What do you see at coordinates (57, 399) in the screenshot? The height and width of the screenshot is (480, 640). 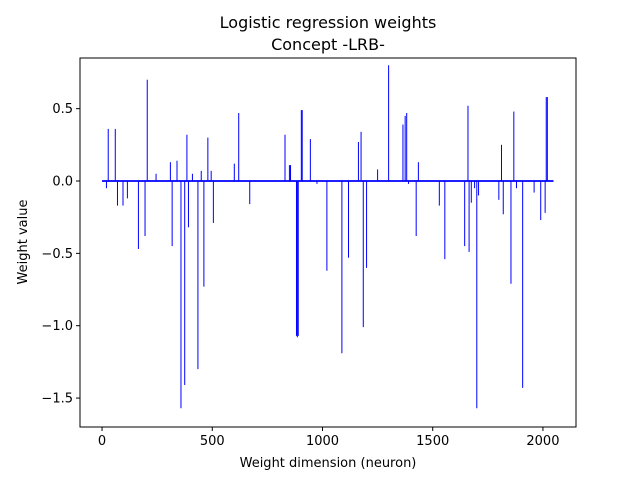 I see `y-tick-label: −1.5` at bounding box center [57, 399].